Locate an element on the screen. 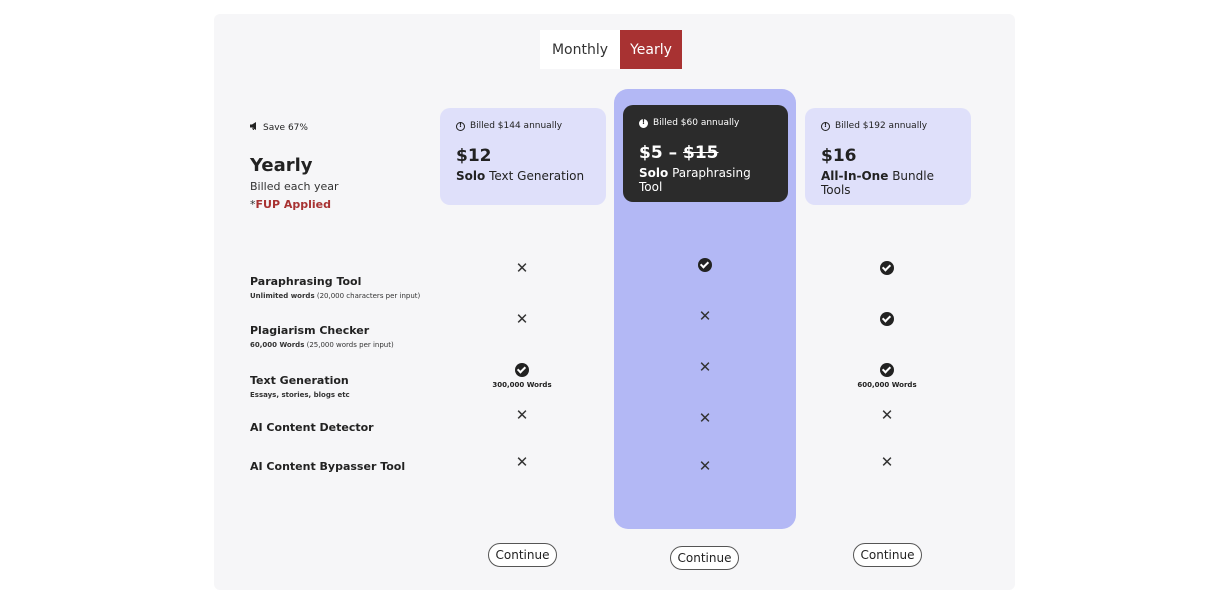 The height and width of the screenshot is (606, 1224). billed-amount: Billed $192 annually is located at coordinates (881, 126).